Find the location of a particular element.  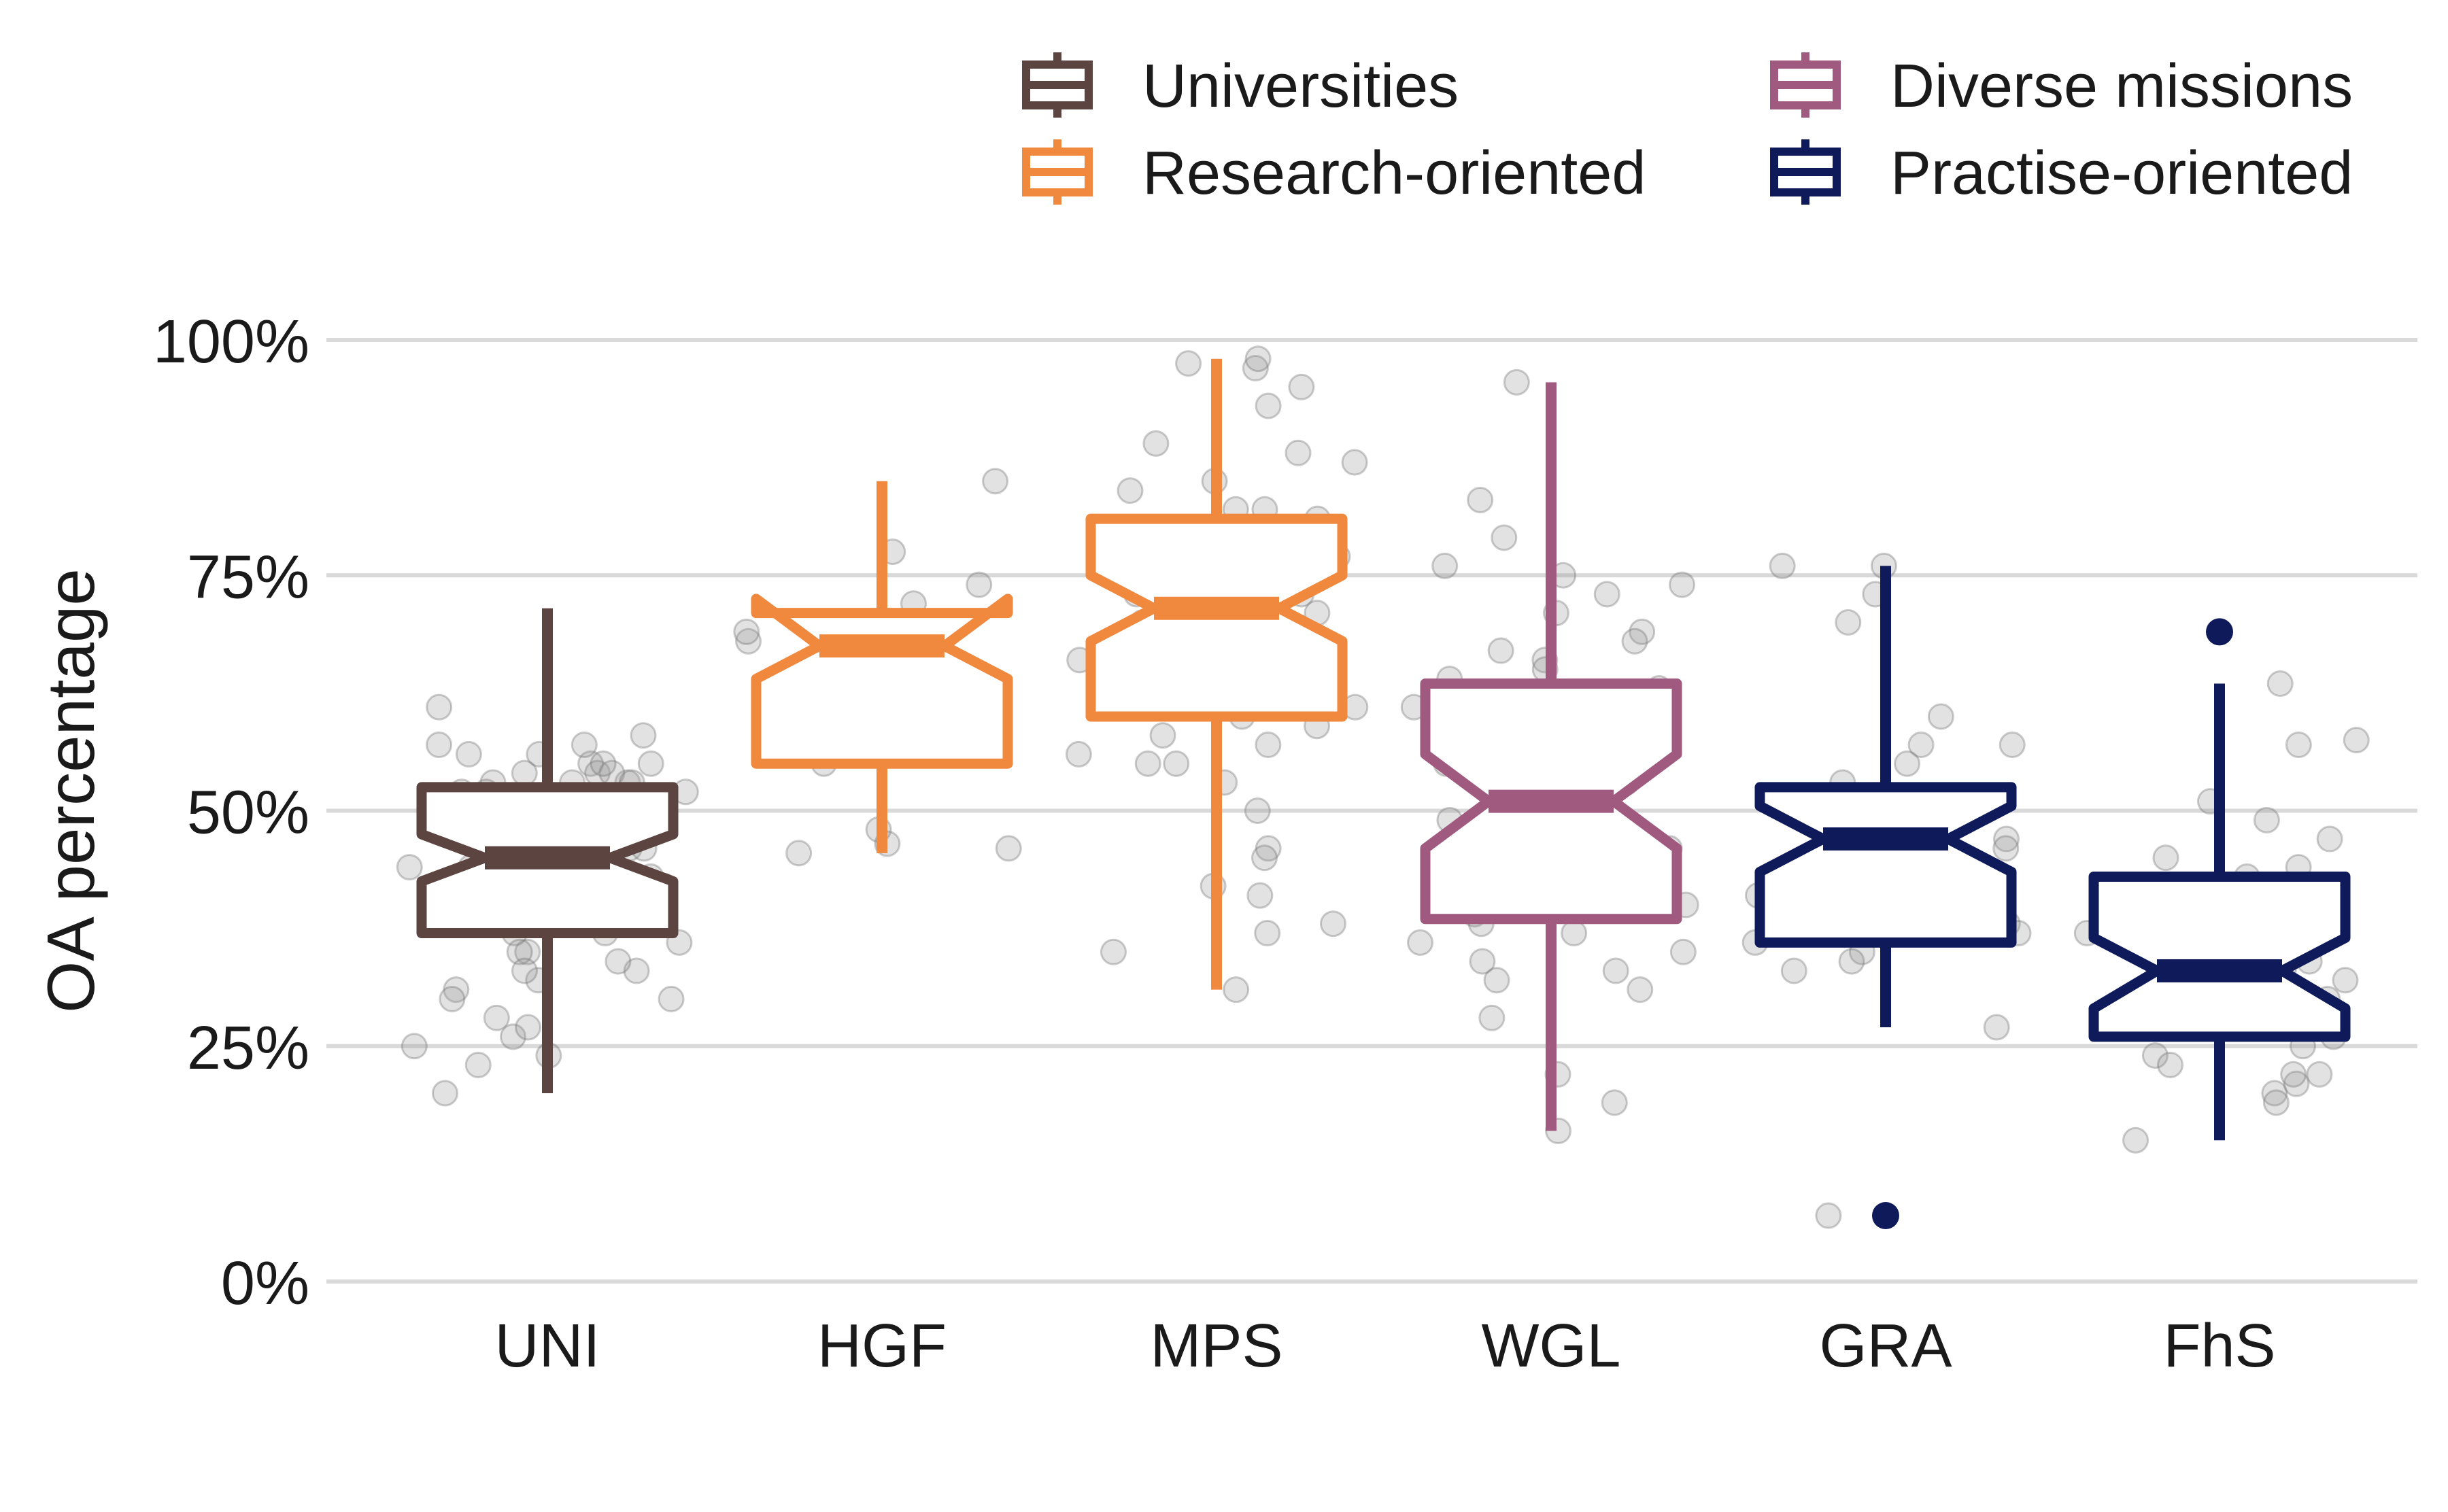

x-axis: UNI HGF MPS WGL GRA FhS is located at coordinates (1386, 1346).